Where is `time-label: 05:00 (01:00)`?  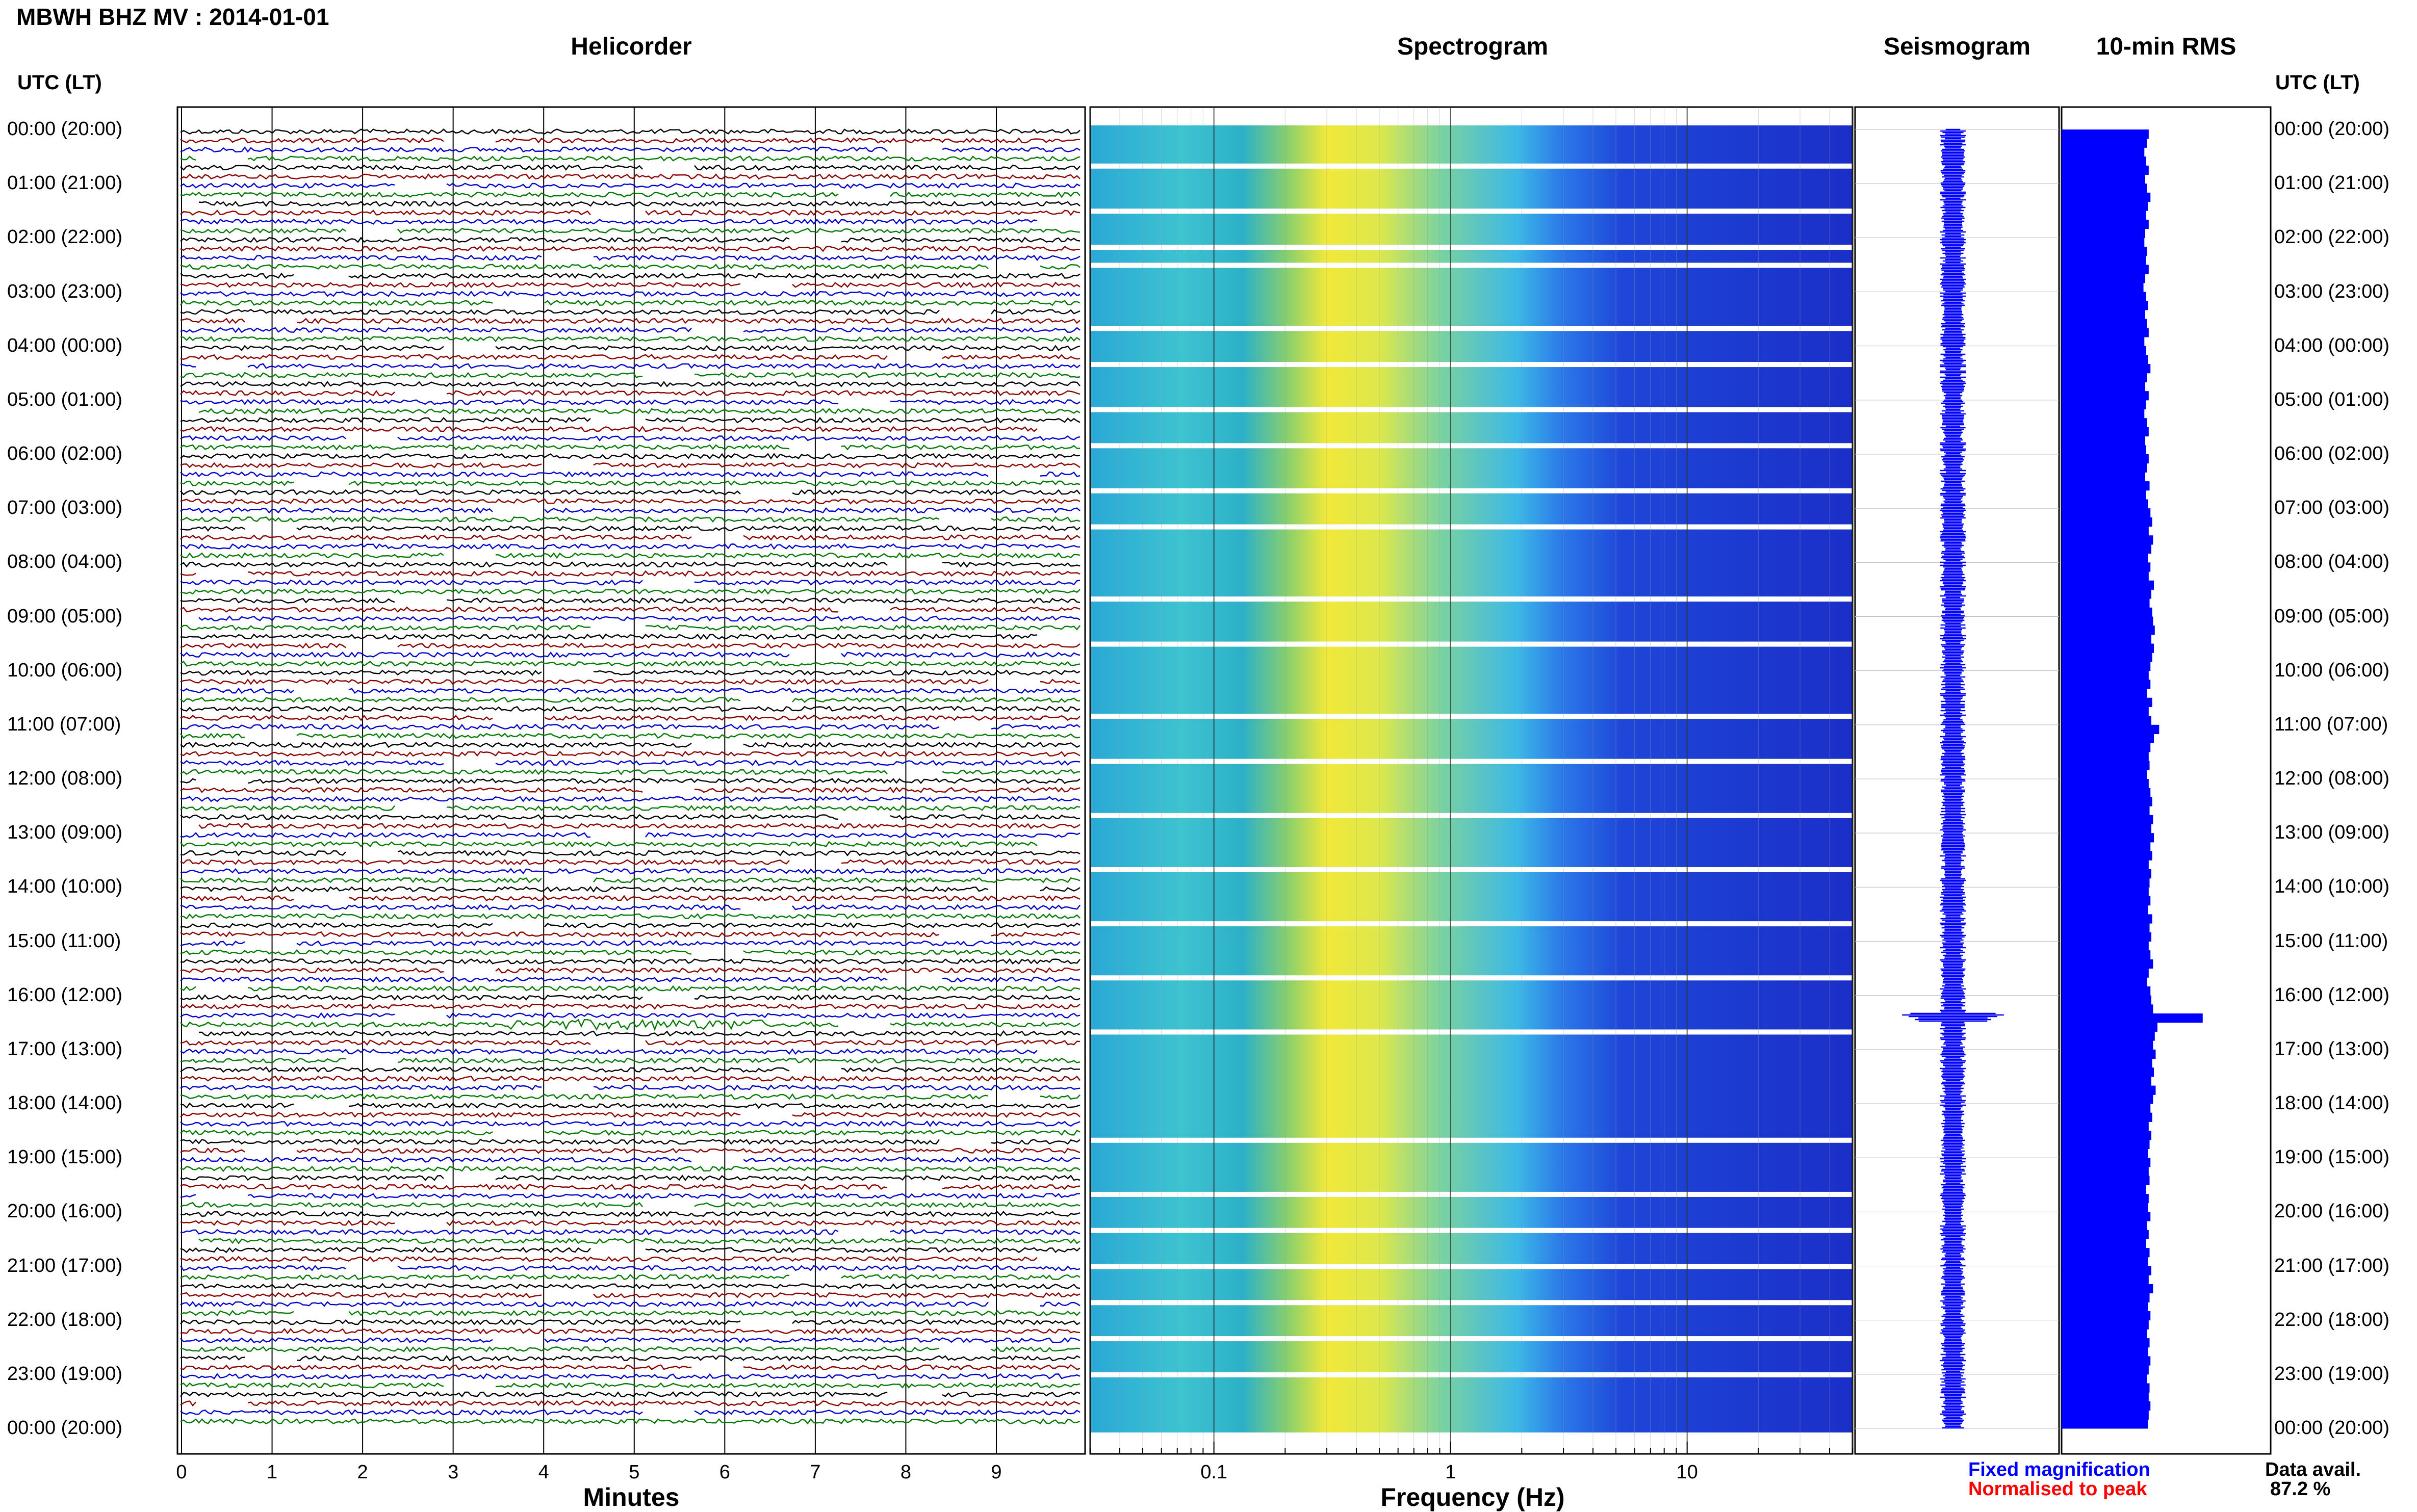
time-label: 05:00 (01:00) is located at coordinates (65, 399).